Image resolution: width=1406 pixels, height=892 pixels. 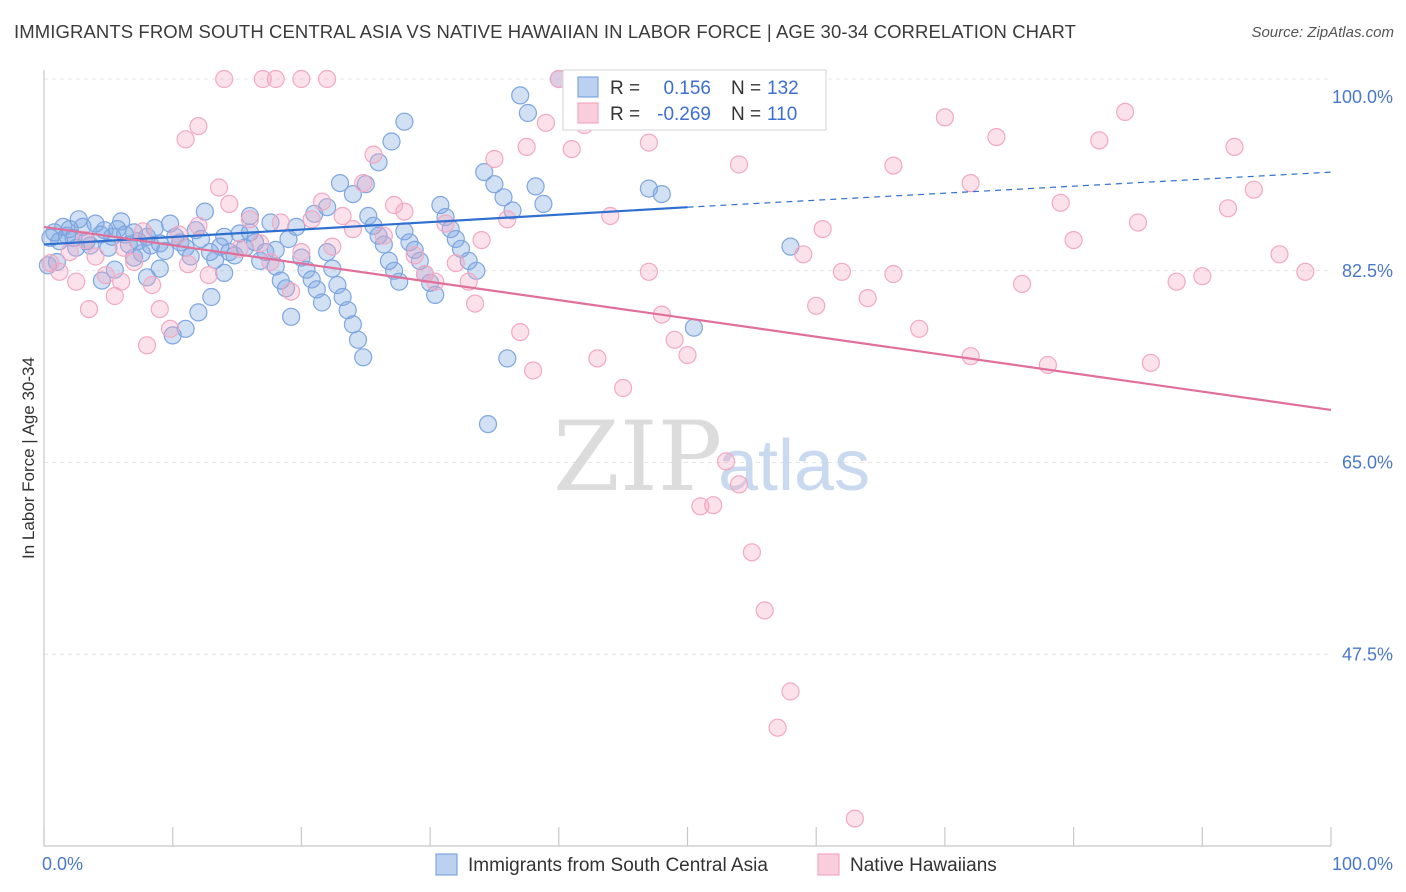 I want to click on legend-r-value-pink: -0.269, so click(x=684, y=114).